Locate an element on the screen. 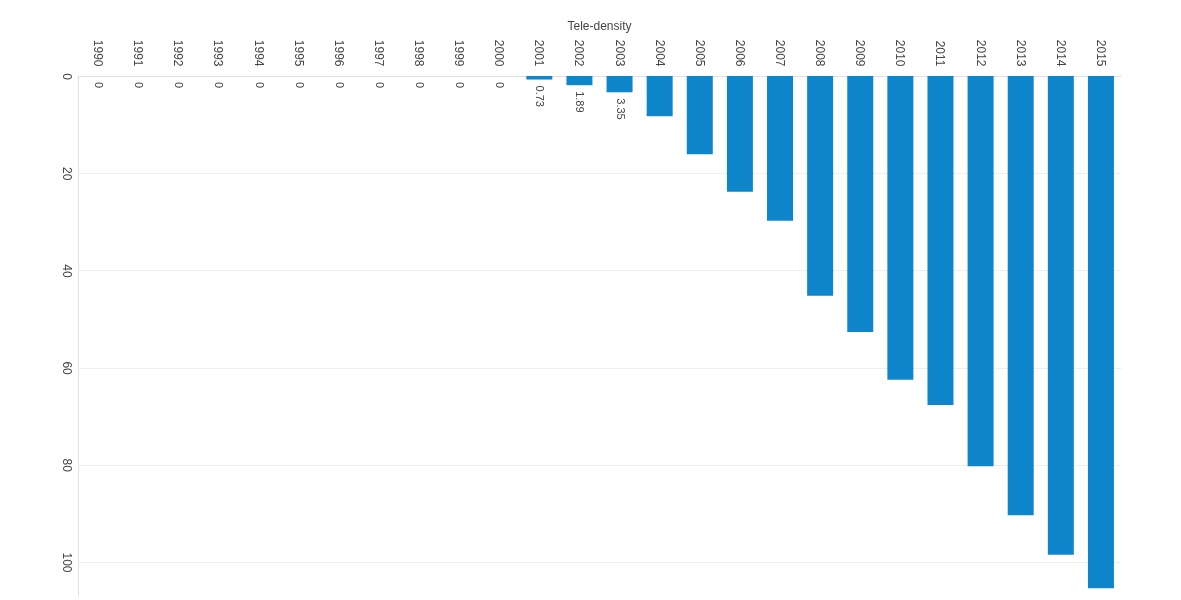  x-tick-label: 1998 is located at coordinates (418, 53).